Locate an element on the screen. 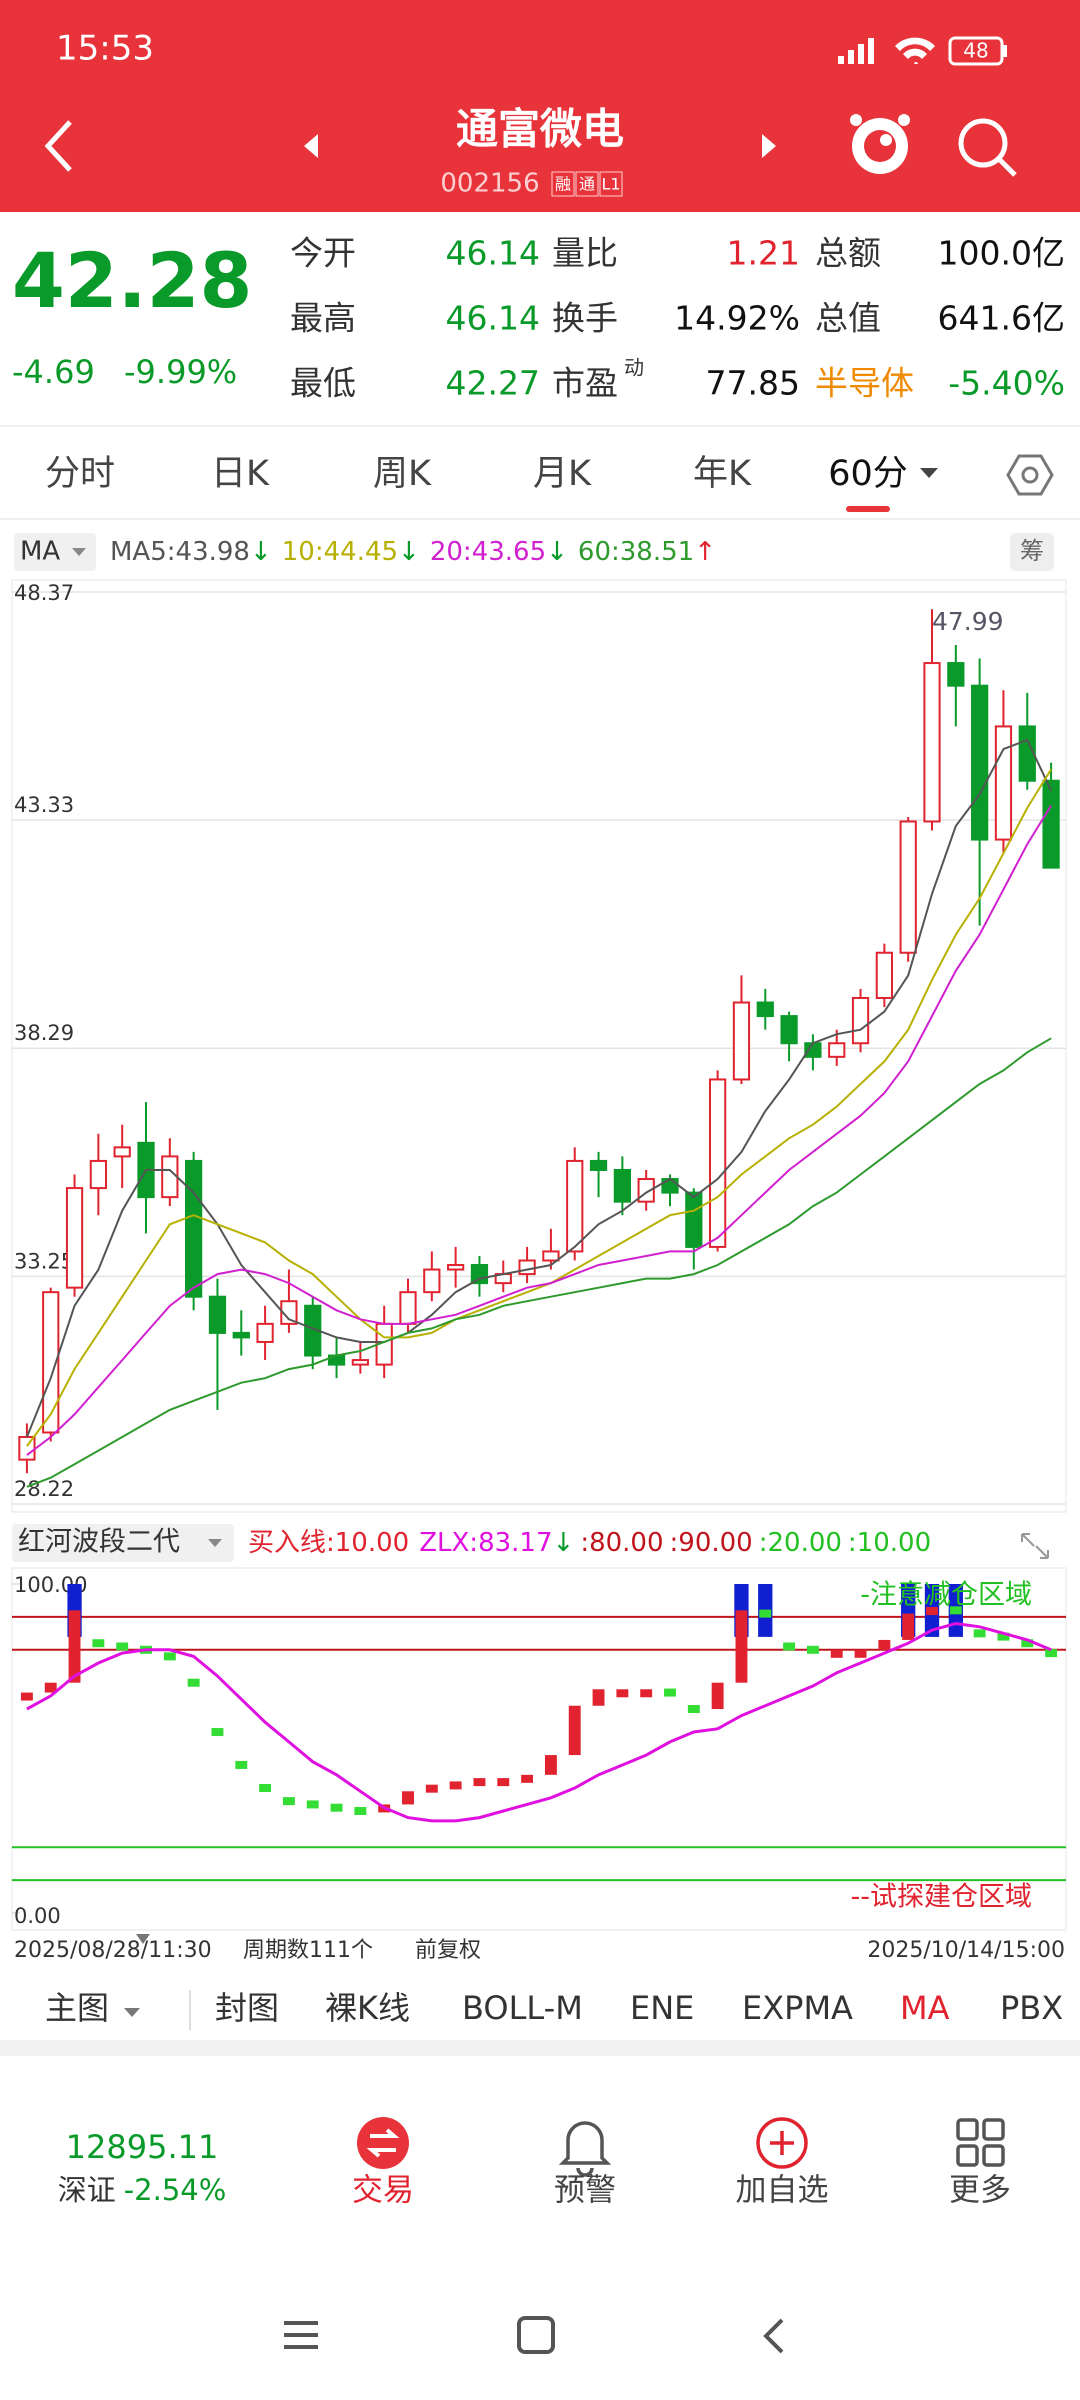 The image size is (1080, 2400). y-tick-label: 38.29 is located at coordinates (44, 1033).